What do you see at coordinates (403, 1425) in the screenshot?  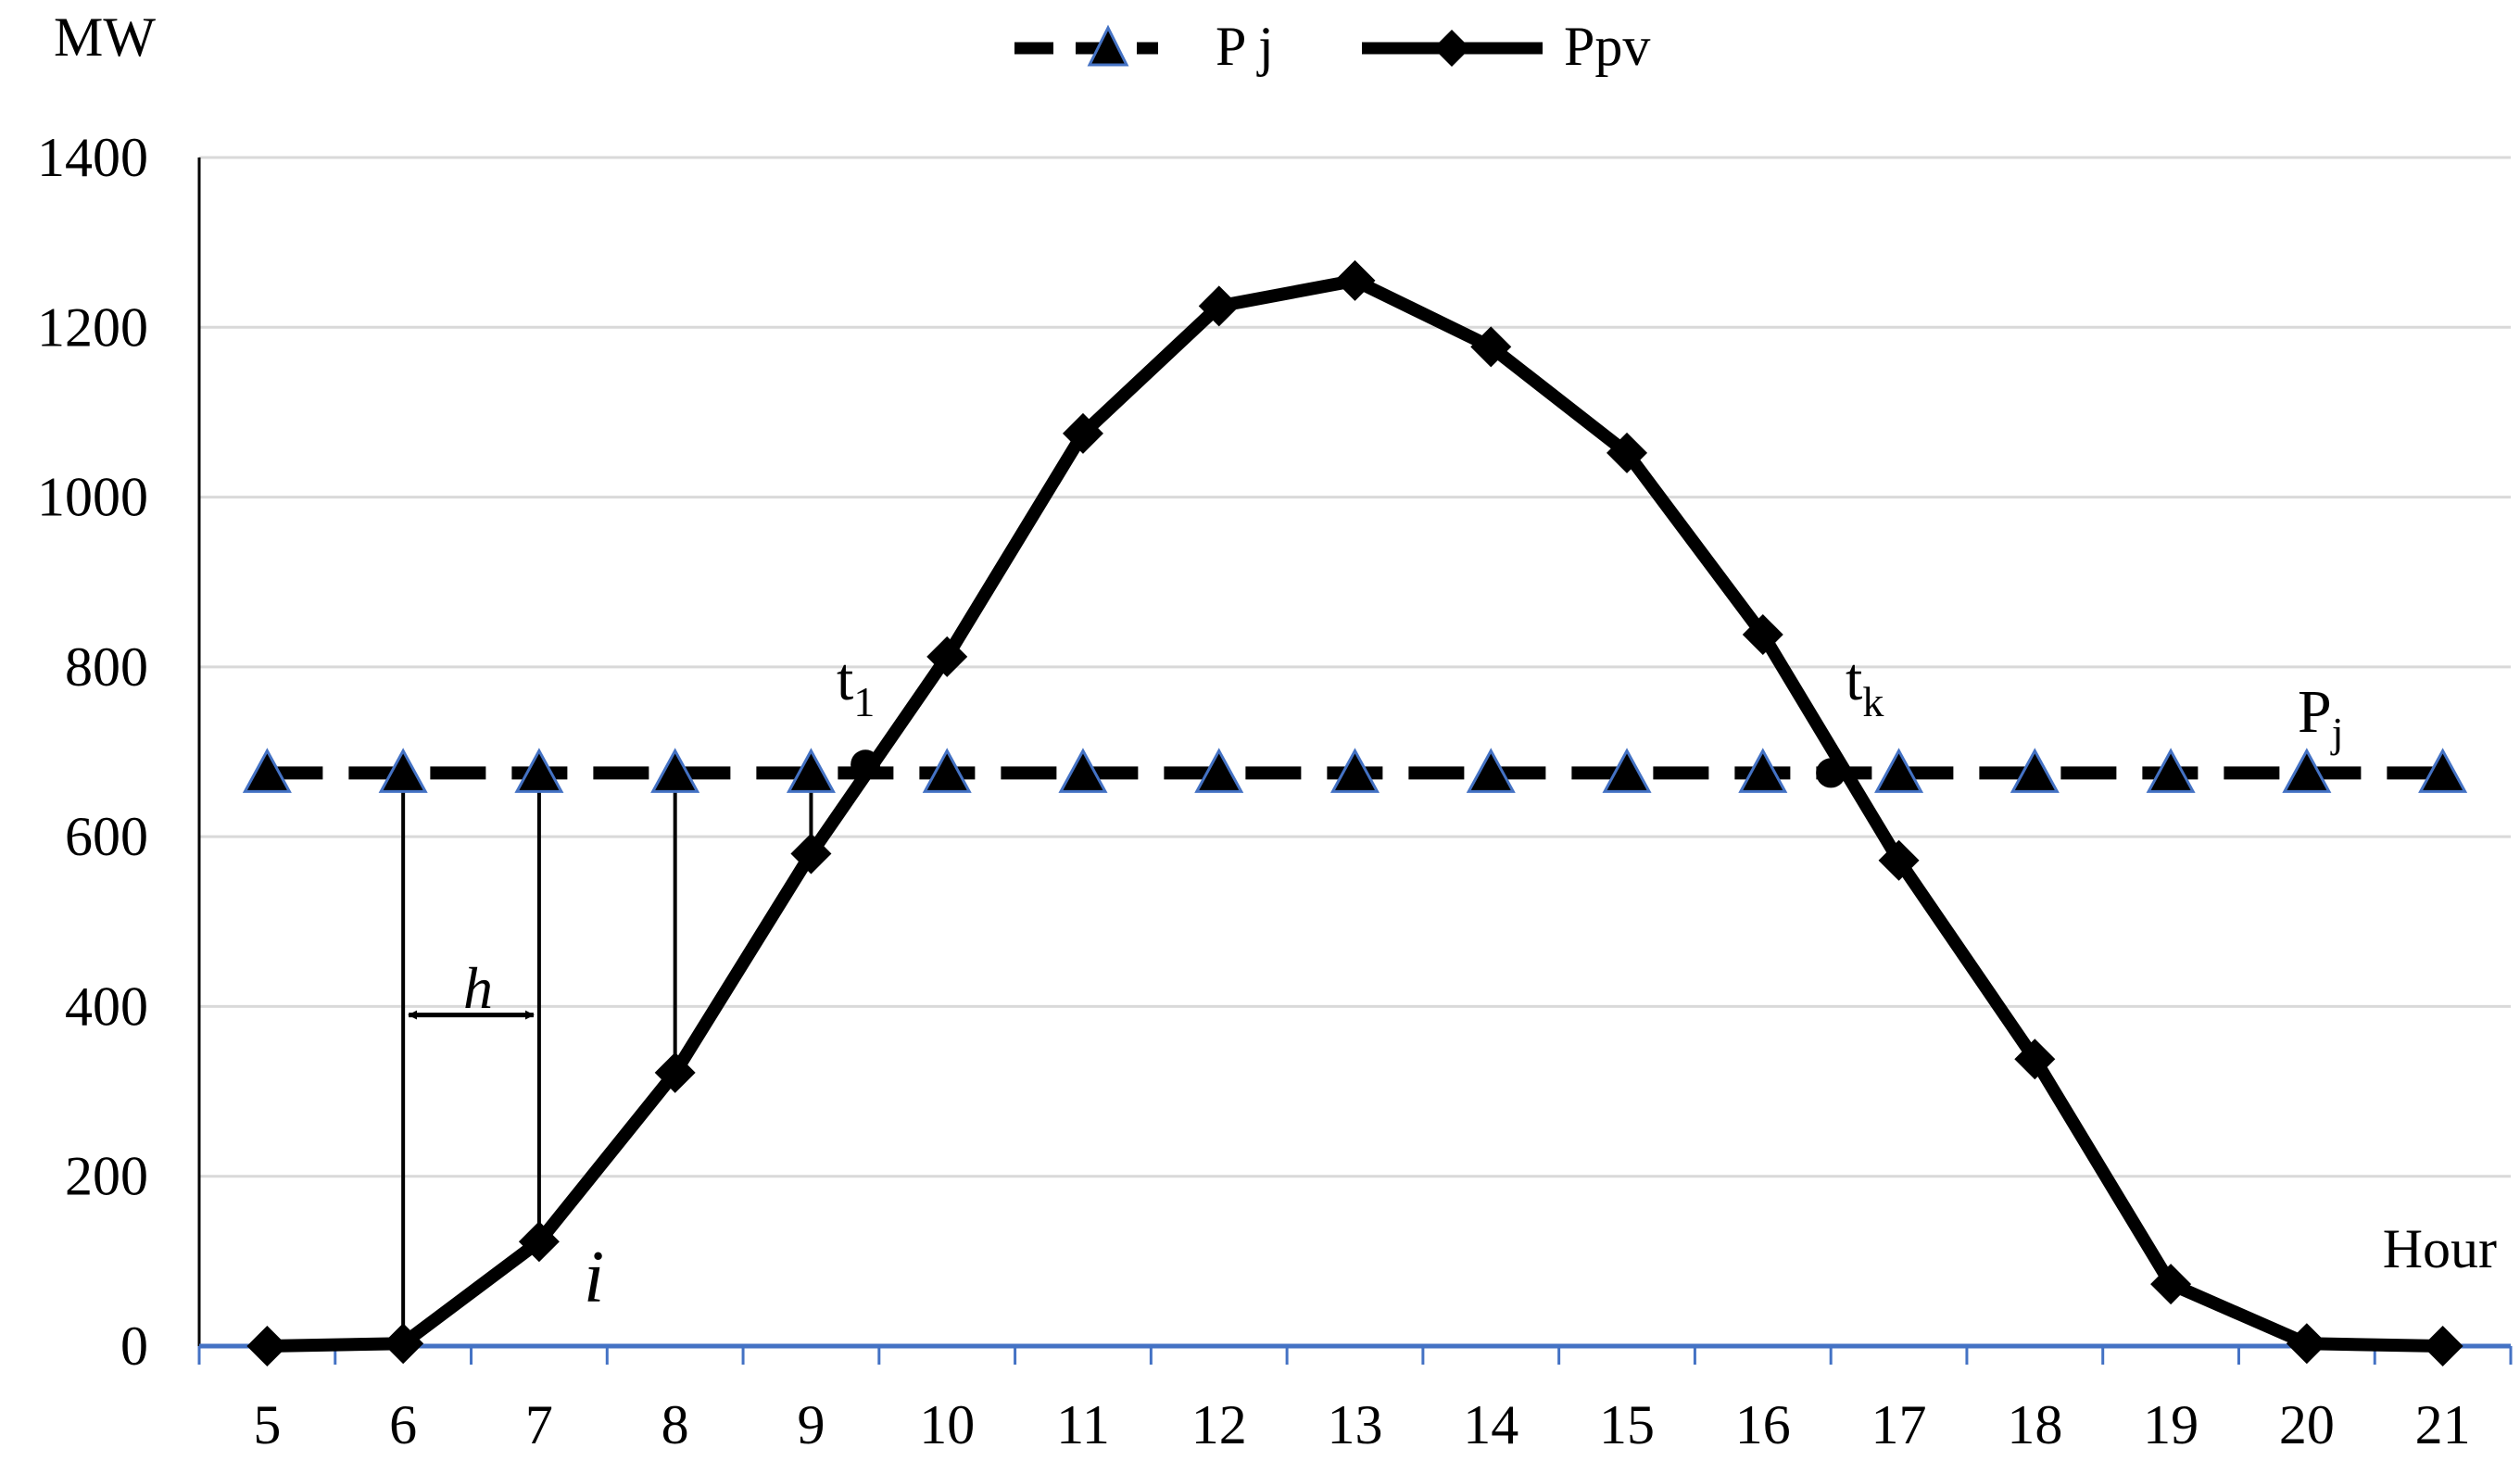 I see `x-tick-label-6: 6` at bounding box center [403, 1425].